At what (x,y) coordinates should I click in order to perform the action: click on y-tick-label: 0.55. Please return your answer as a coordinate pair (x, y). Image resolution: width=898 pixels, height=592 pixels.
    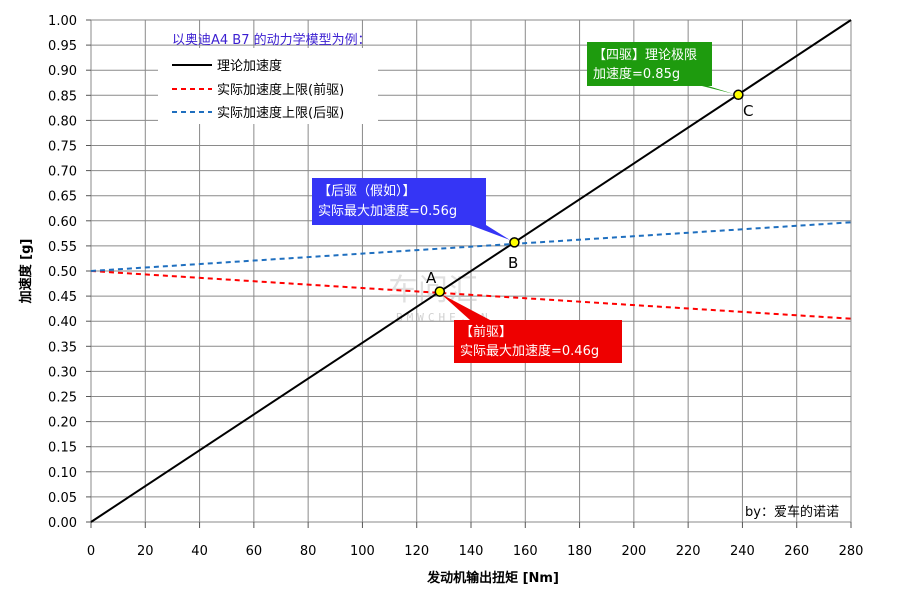
    Looking at the image, I should click on (62, 247).